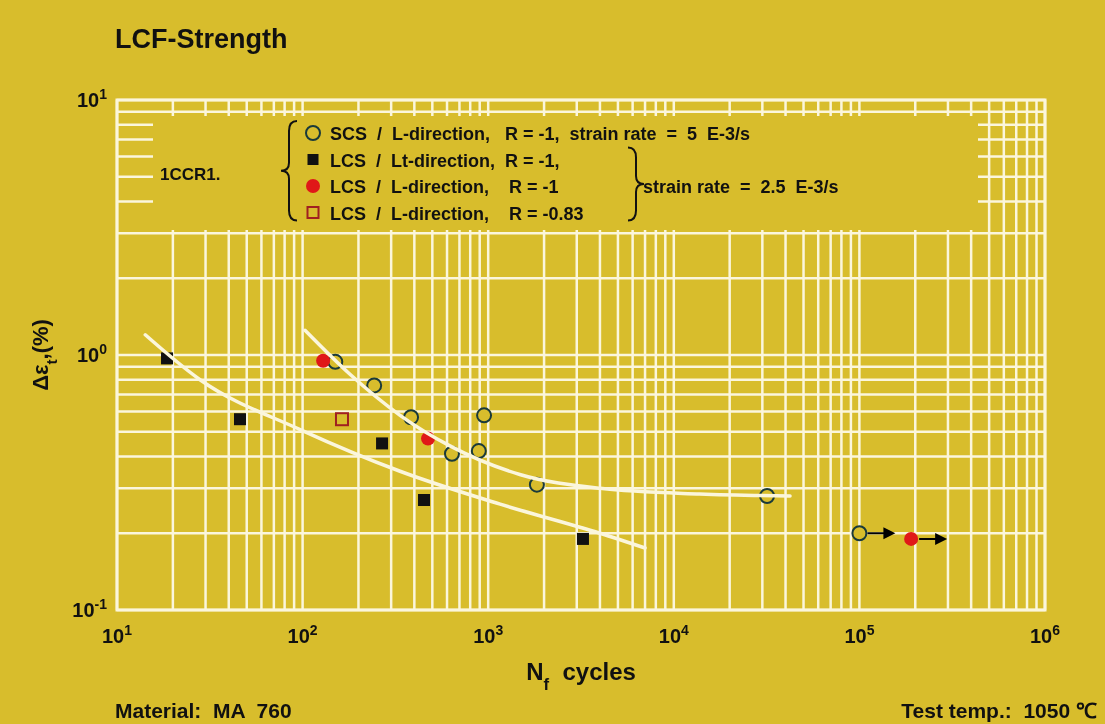 Image resolution: width=1105 pixels, height=724 pixels. I want to click on legend-label: LCS / Lt-direction, R = -1,, so click(445, 160).